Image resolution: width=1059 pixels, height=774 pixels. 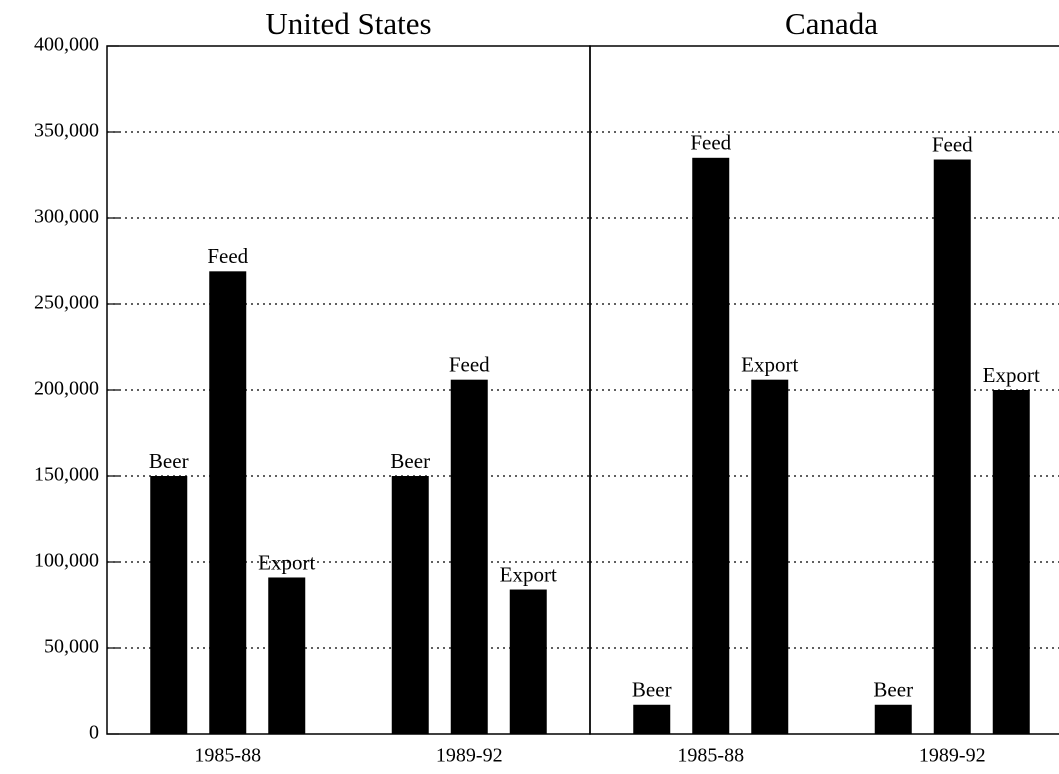 I want to click on y-tick-label: 250,000, so click(x=66, y=303).